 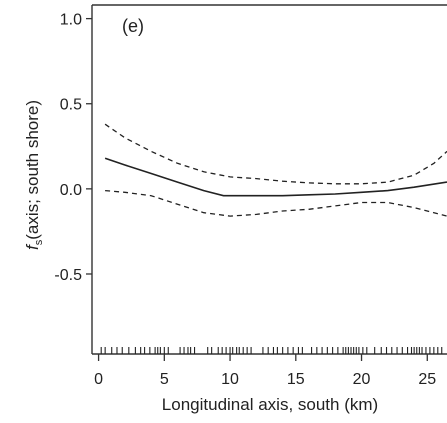 What do you see at coordinates (270, 404) in the screenshot?
I see `x-axis-label: Longitudinal axis, south (km)` at bounding box center [270, 404].